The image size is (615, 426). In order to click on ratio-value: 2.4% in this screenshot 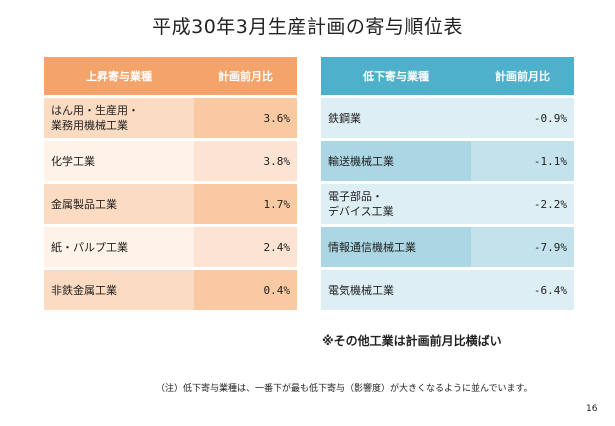, I will do `click(245, 247)`.